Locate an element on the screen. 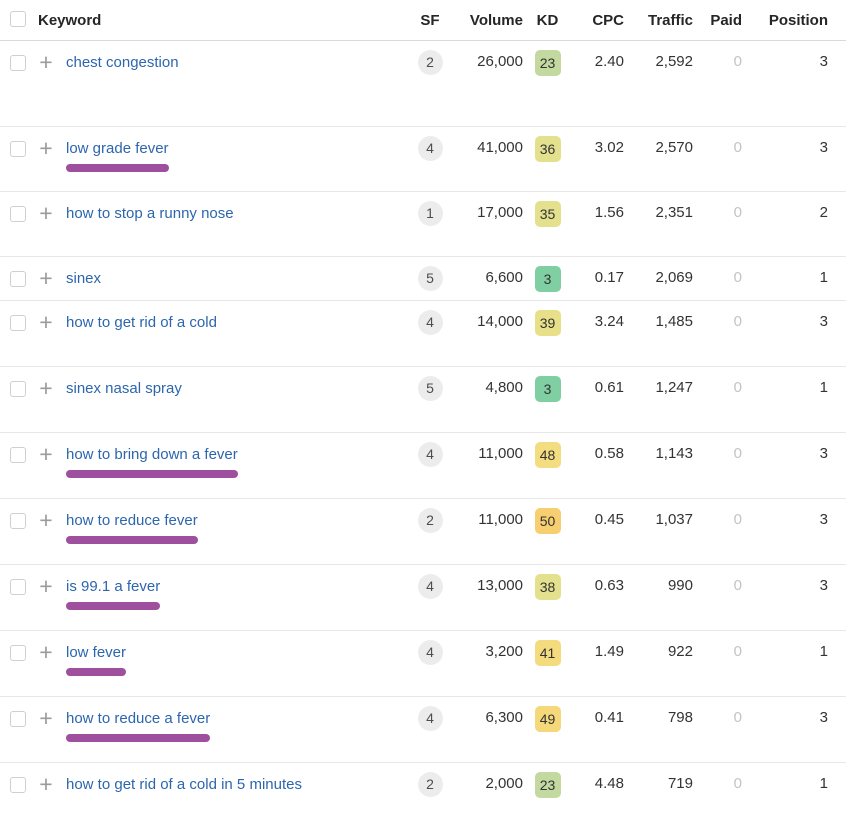 The image size is (846, 824). keyword-link: how to stop a runny nose is located at coordinates (150, 213).